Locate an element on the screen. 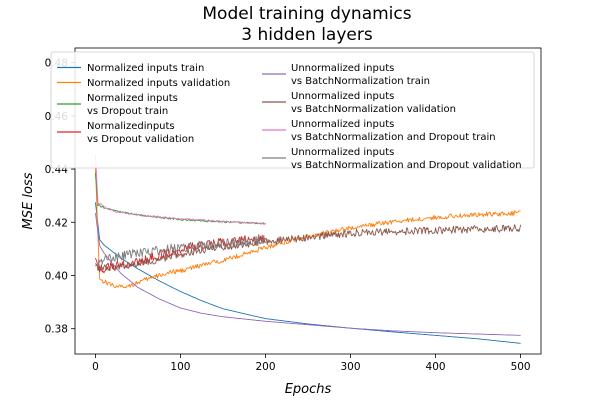  legend-label: Normalized inputs validation is located at coordinates (158, 83).